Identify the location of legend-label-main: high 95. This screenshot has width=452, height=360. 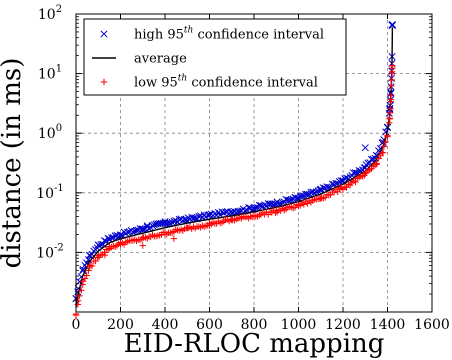
(159, 35).